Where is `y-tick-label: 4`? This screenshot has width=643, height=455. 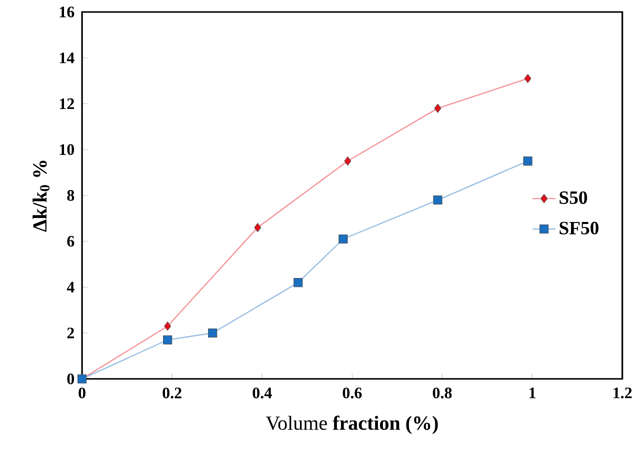 y-tick-label: 4 is located at coordinates (70, 287).